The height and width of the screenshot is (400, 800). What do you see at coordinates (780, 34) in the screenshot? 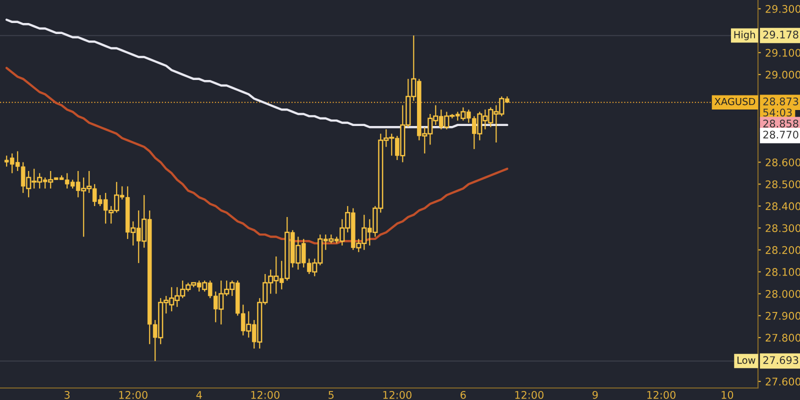
I see `annotation: 29.178` at bounding box center [780, 34].